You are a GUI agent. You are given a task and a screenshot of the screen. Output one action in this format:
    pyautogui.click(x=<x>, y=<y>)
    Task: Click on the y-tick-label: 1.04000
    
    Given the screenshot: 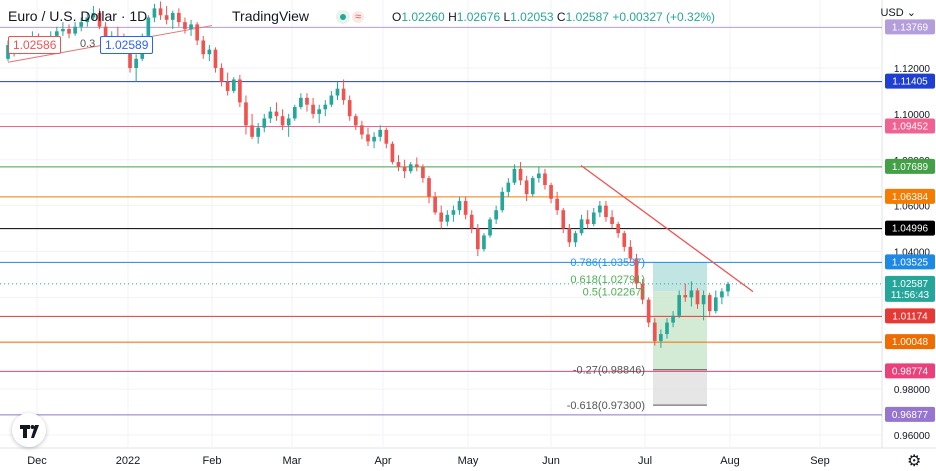 What is the action you would take?
    pyautogui.click(x=912, y=253)
    